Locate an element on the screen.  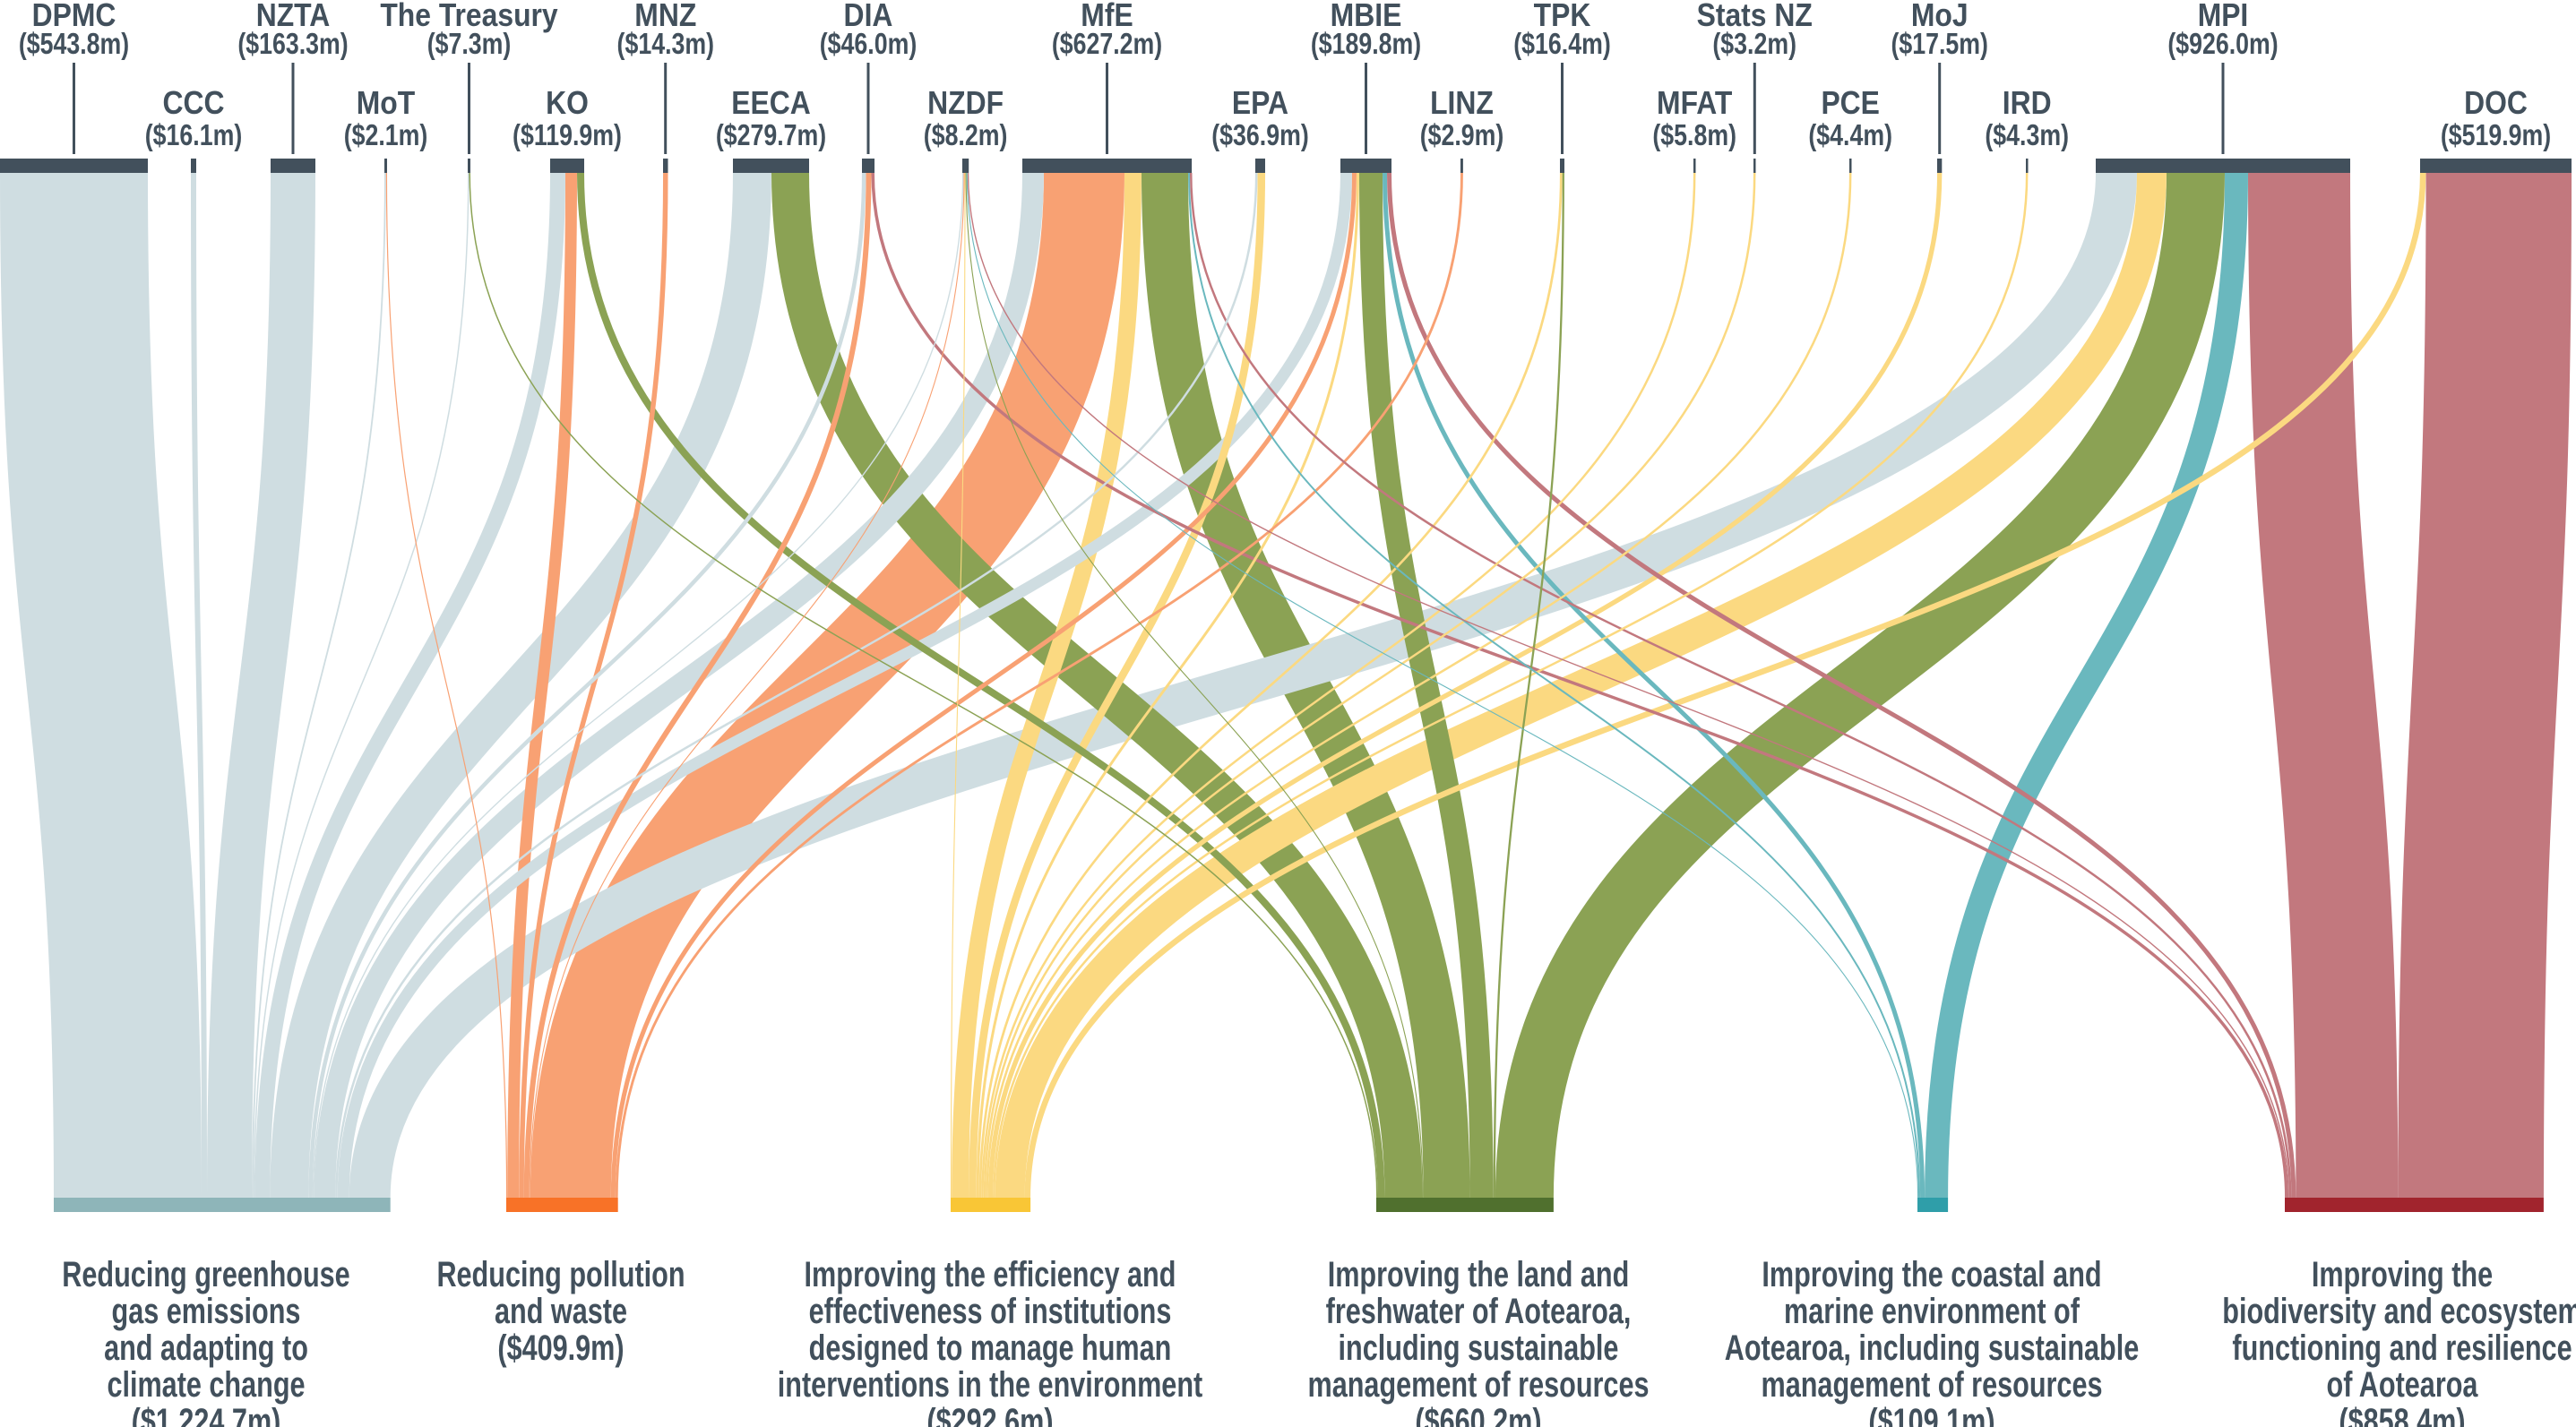
svg-text: ($2.1m) is located at coordinates (386, 134).